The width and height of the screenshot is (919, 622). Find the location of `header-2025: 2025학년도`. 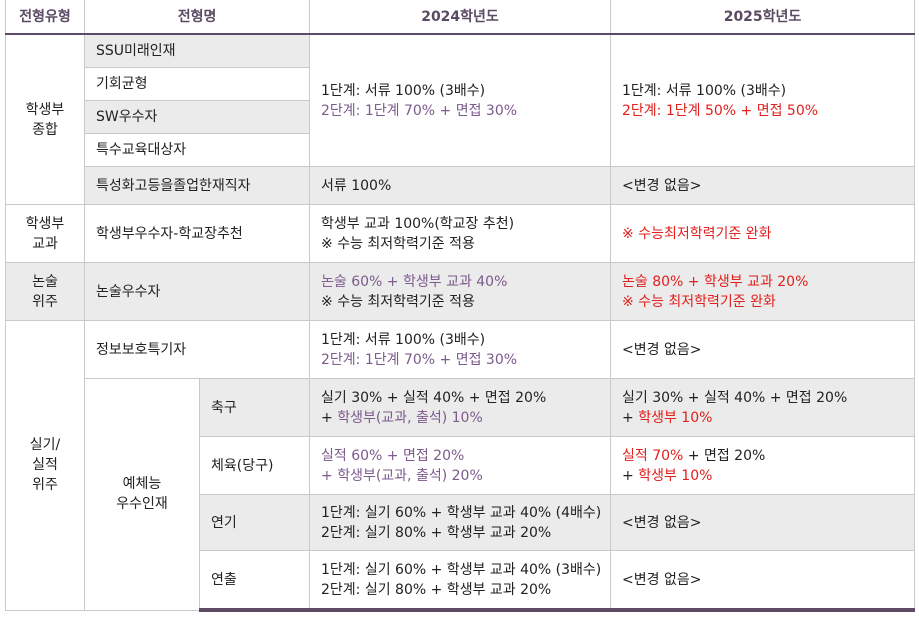

header-2025: 2025학년도 is located at coordinates (763, 17).